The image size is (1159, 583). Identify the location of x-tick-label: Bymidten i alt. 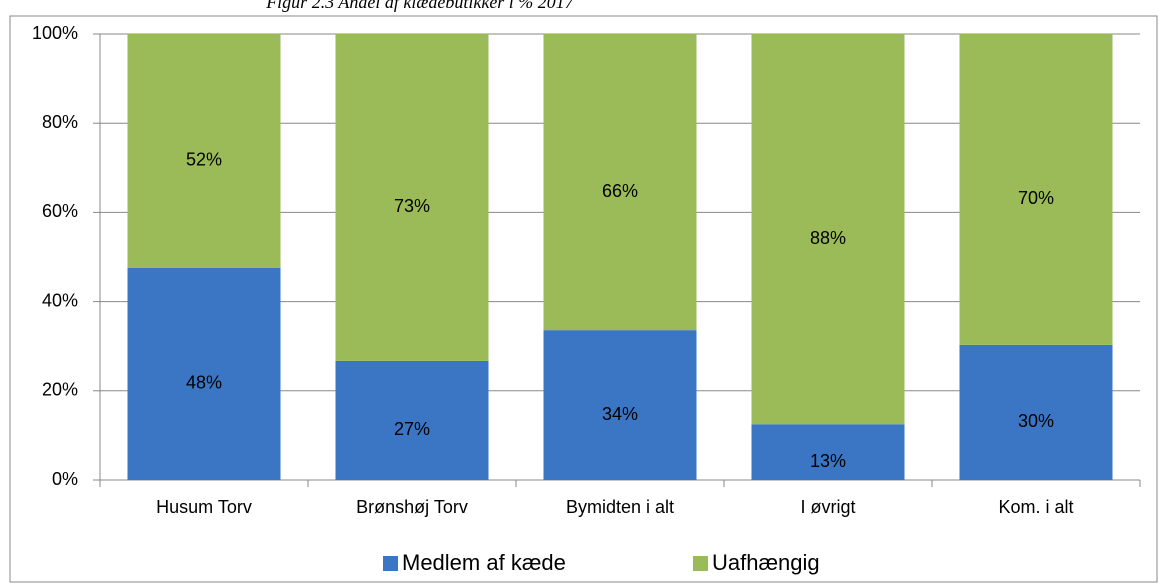
(620, 507).